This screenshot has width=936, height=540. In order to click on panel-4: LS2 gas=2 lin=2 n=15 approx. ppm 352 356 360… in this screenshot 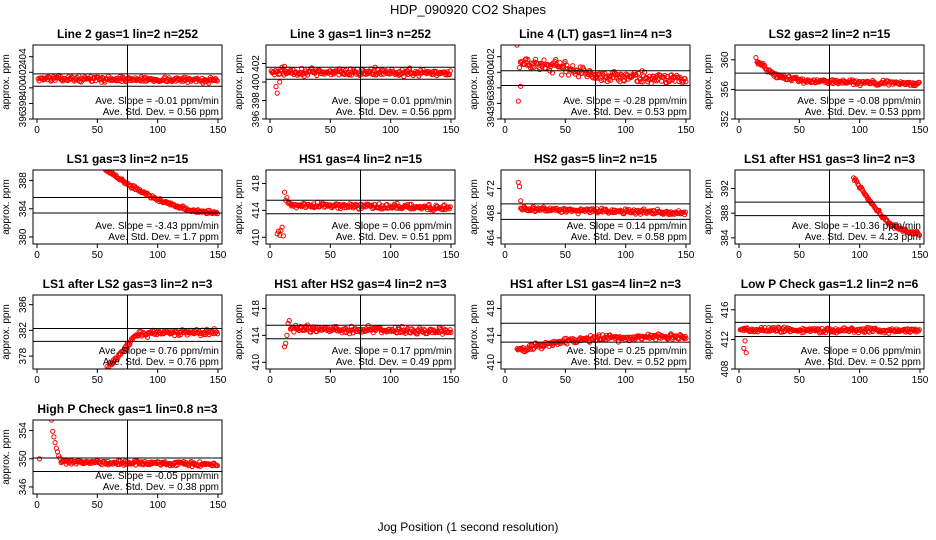, I will do `click(816, 81)`.